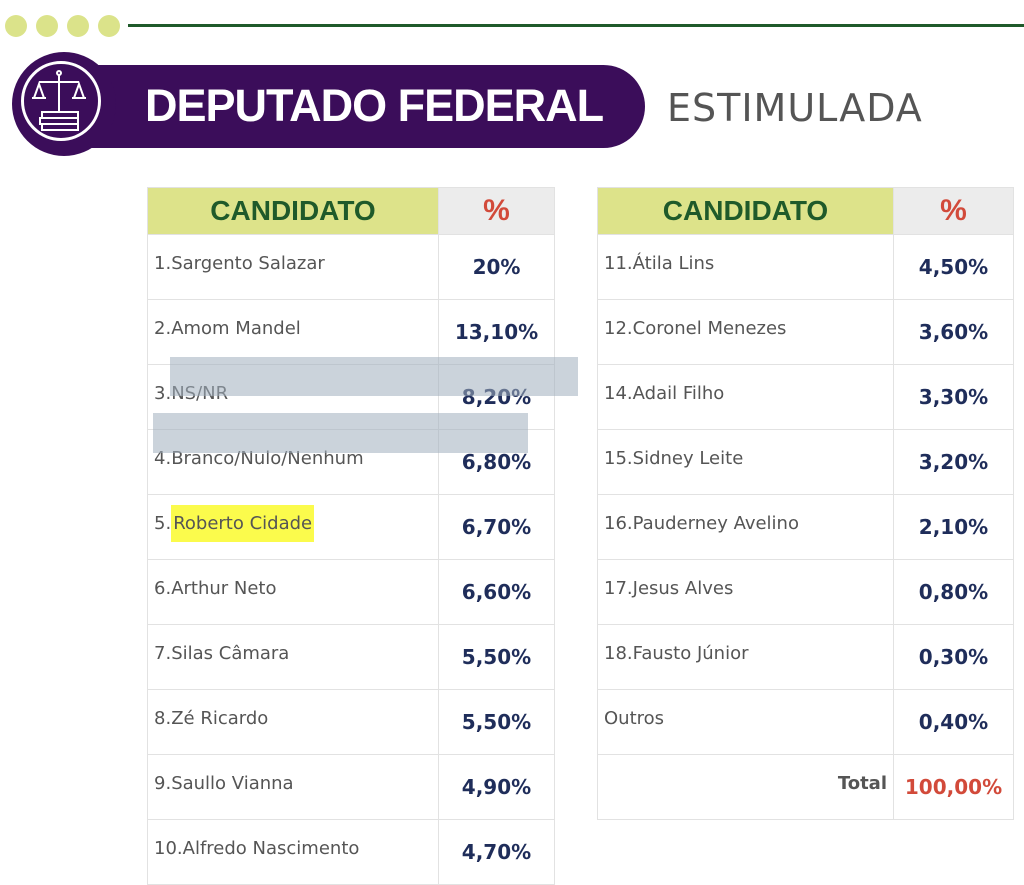  Describe the element at coordinates (673, 263) in the screenshot. I see `name-text: Átila Lins` at that location.